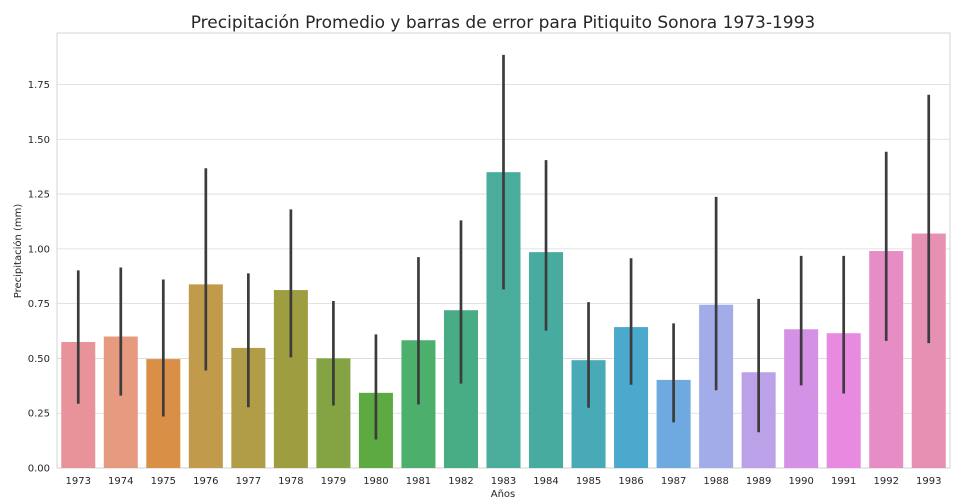 This screenshot has width=974, height=503. I want to click on x-tick-label: 1978, so click(290, 481).